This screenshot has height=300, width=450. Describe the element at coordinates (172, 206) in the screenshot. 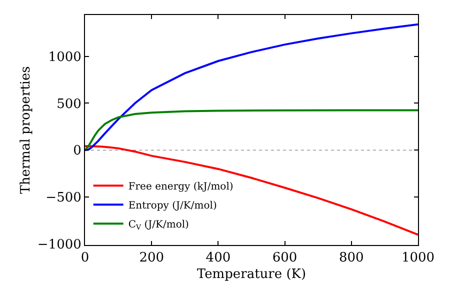

I see `legend-label: Entropy (J/K/mol)` at that location.